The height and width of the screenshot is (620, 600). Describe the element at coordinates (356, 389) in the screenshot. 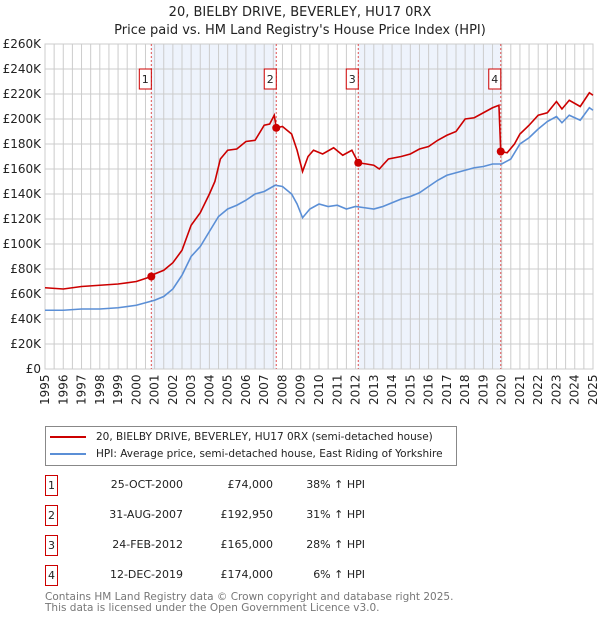

I see `x-tick-label: 2012` at that location.